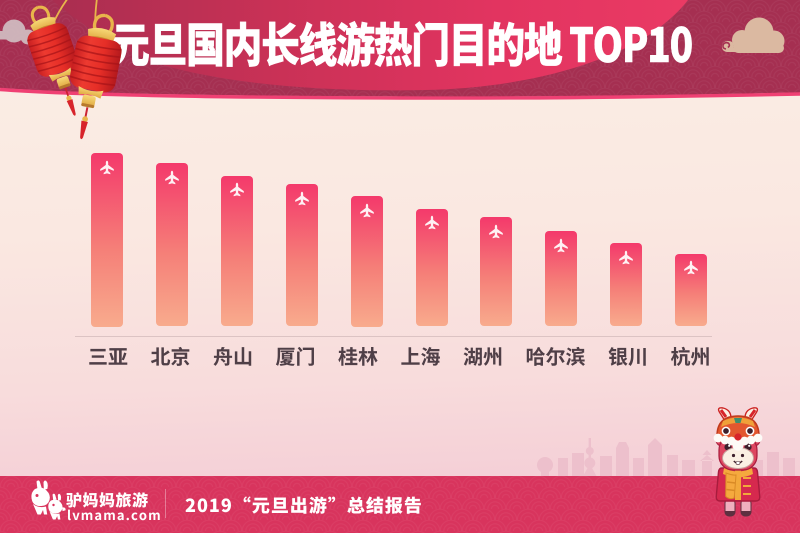 The image size is (800, 533). What do you see at coordinates (107, 499) in the screenshot?
I see `brand-name: 驴妈妈旅游` at bounding box center [107, 499].